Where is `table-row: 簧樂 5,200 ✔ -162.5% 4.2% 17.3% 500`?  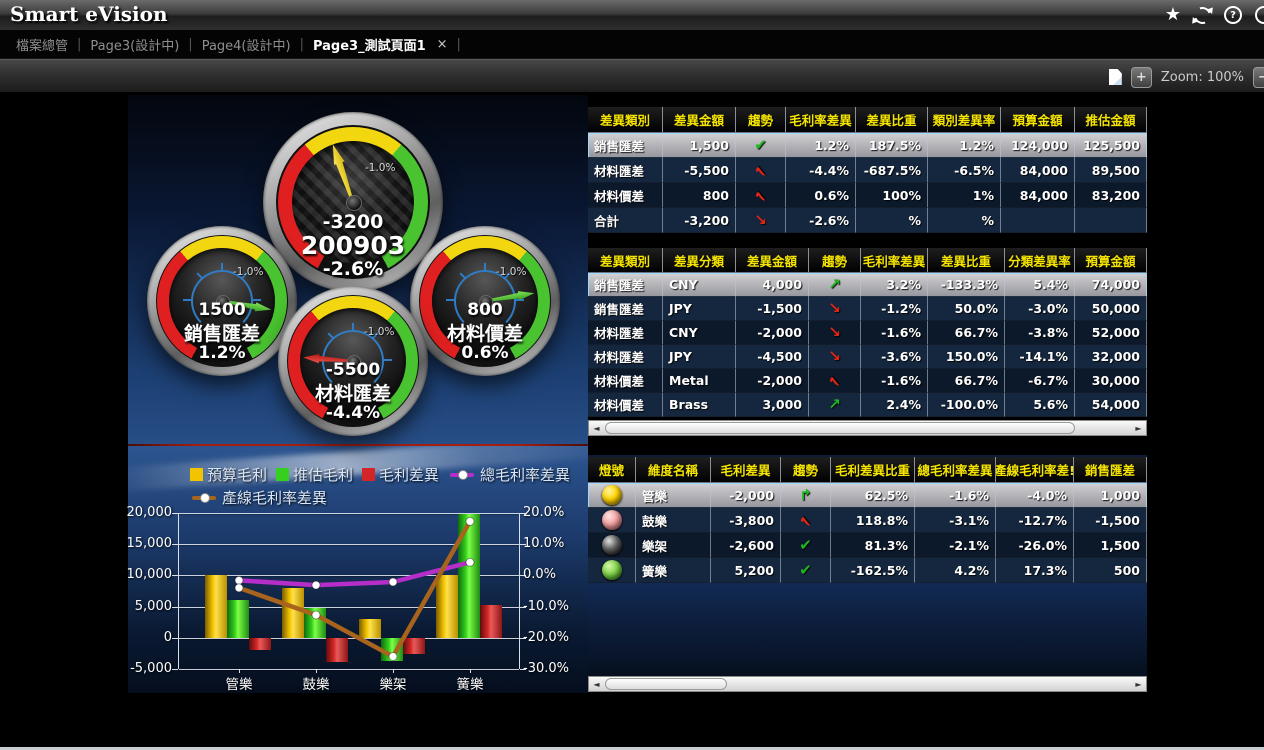
table-row: 簧樂 5,200 ✔ -162.5% 4.2% 17.3% 500 is located at coordinates (867, 570).